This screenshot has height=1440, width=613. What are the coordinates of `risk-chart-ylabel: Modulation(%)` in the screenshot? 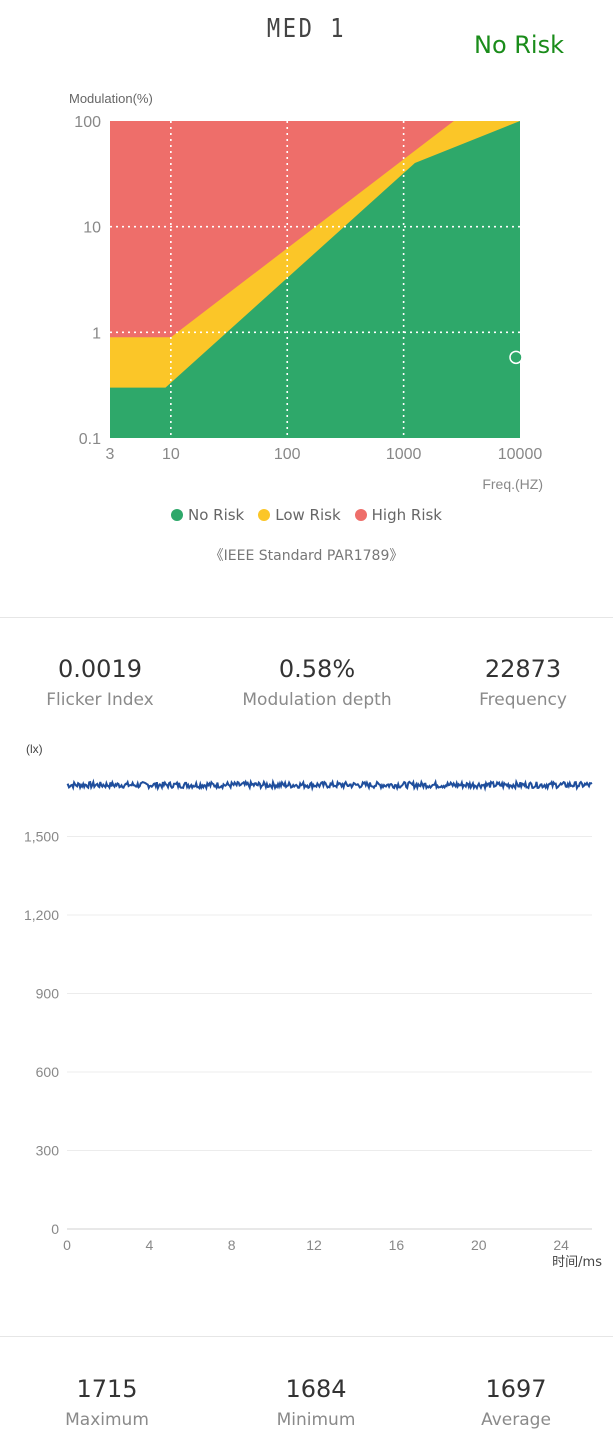 It's located at (111, 98).